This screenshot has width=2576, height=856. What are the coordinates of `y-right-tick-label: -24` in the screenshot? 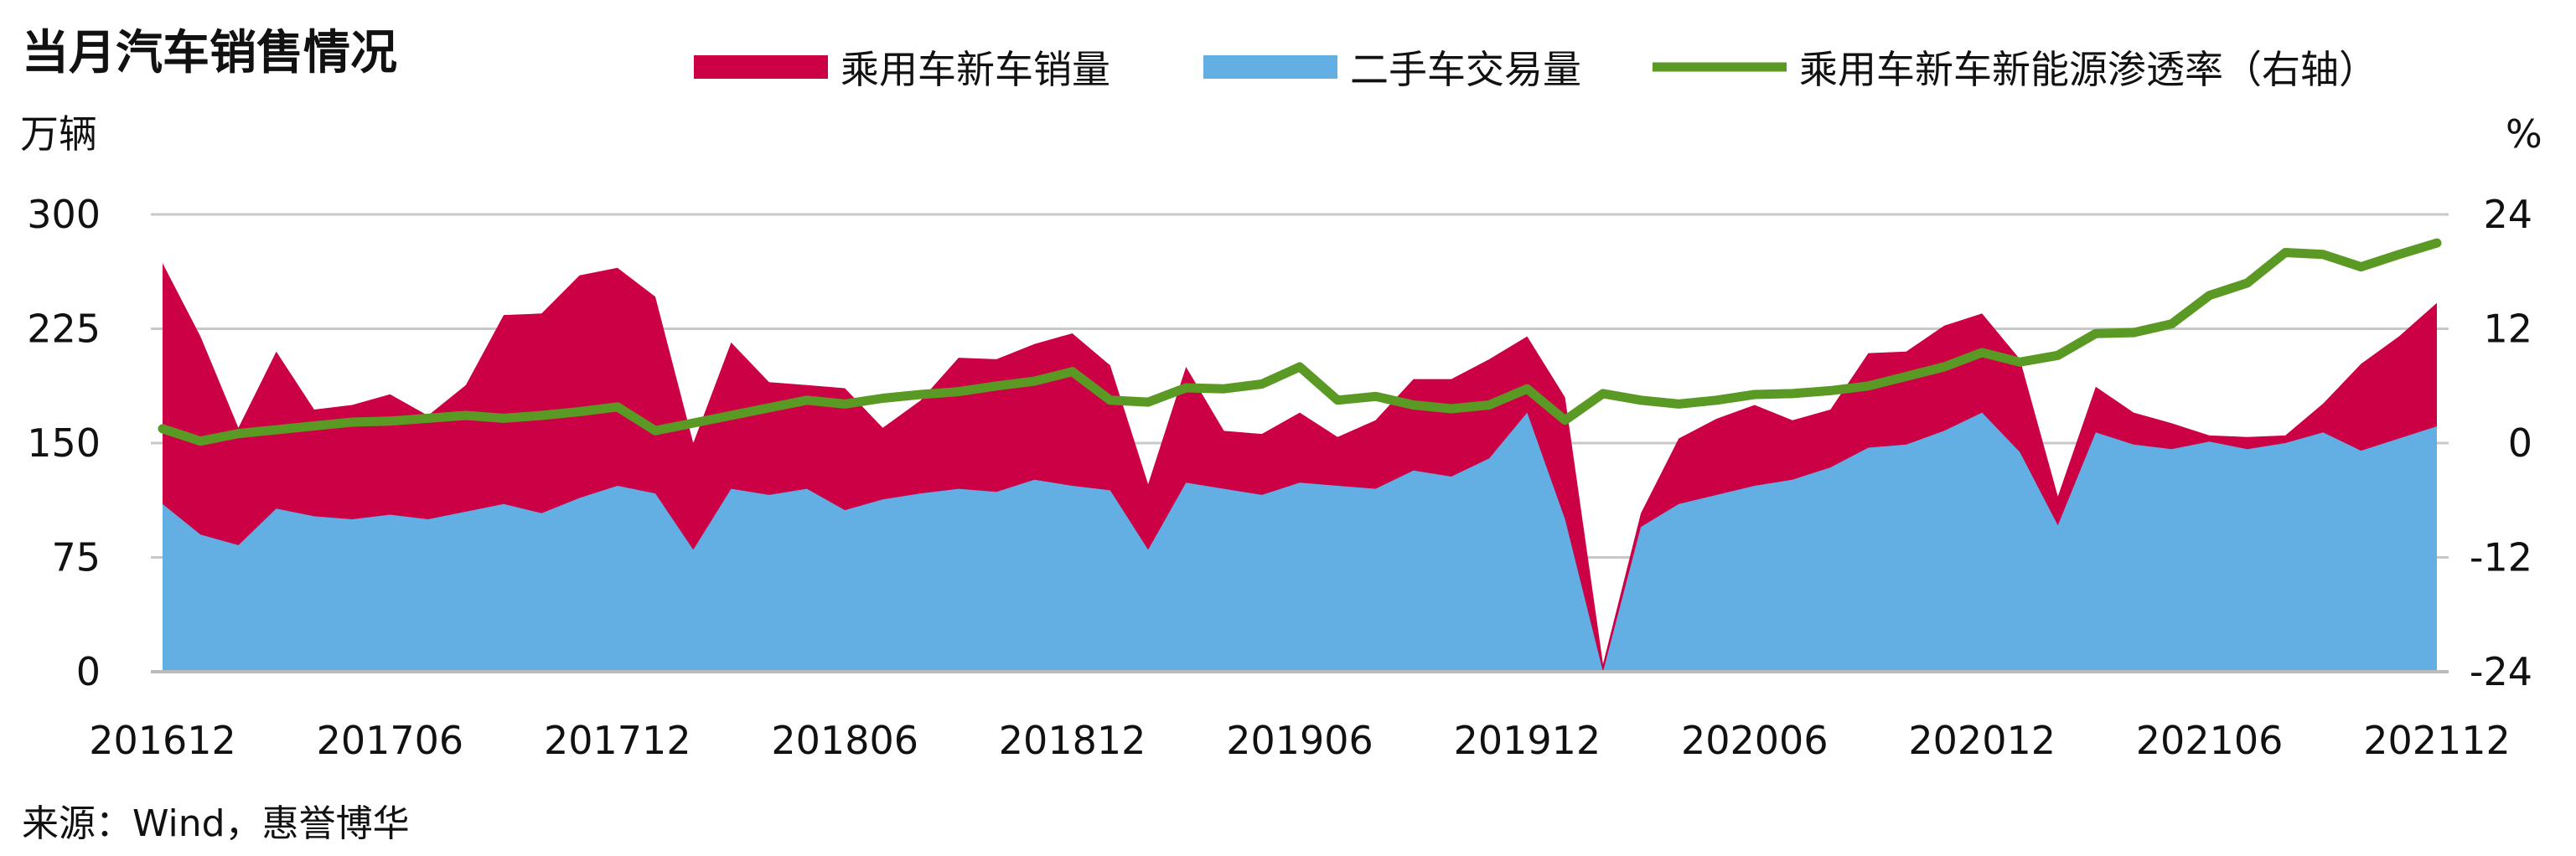 It's located at (2501, 671).